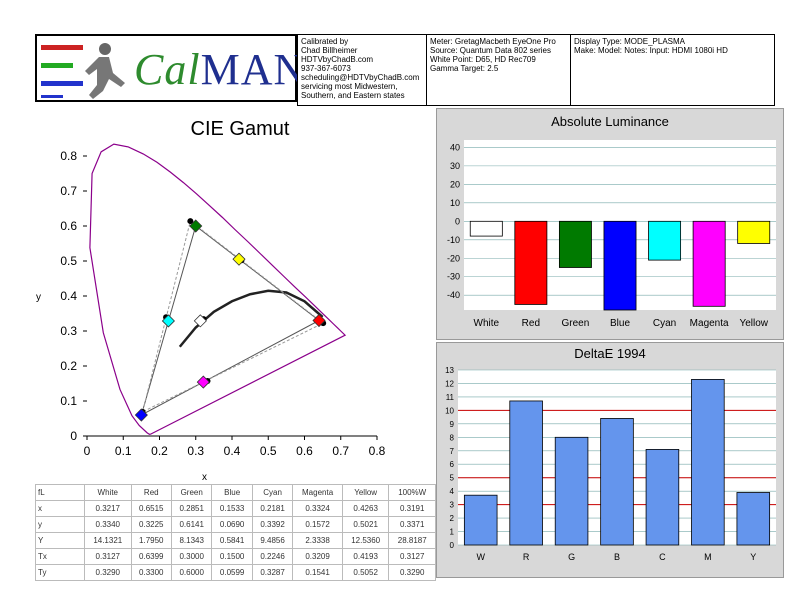 The width and height of the screenshot is (792, 612). What do you see at coordinates (68, 331) in the screenshot?
I see `y-tick-label: 0.3` at bounding box center [68, 331].